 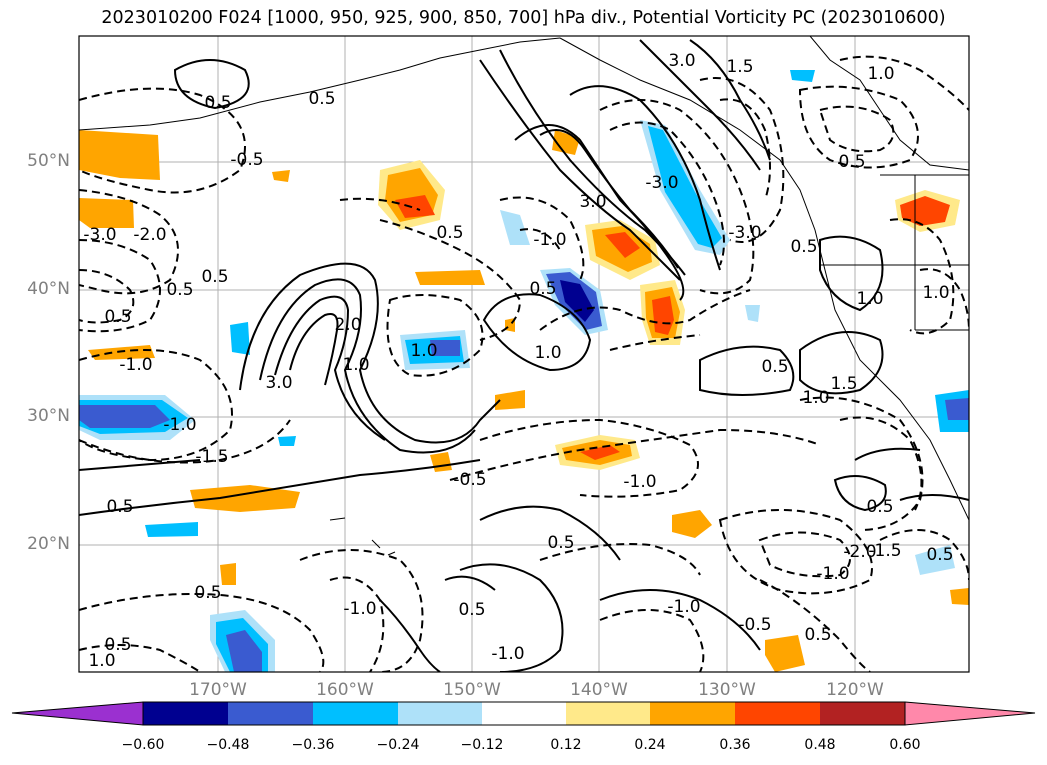 I want to click on colorbar-tick: 0.12, so click(x=566, y=745).